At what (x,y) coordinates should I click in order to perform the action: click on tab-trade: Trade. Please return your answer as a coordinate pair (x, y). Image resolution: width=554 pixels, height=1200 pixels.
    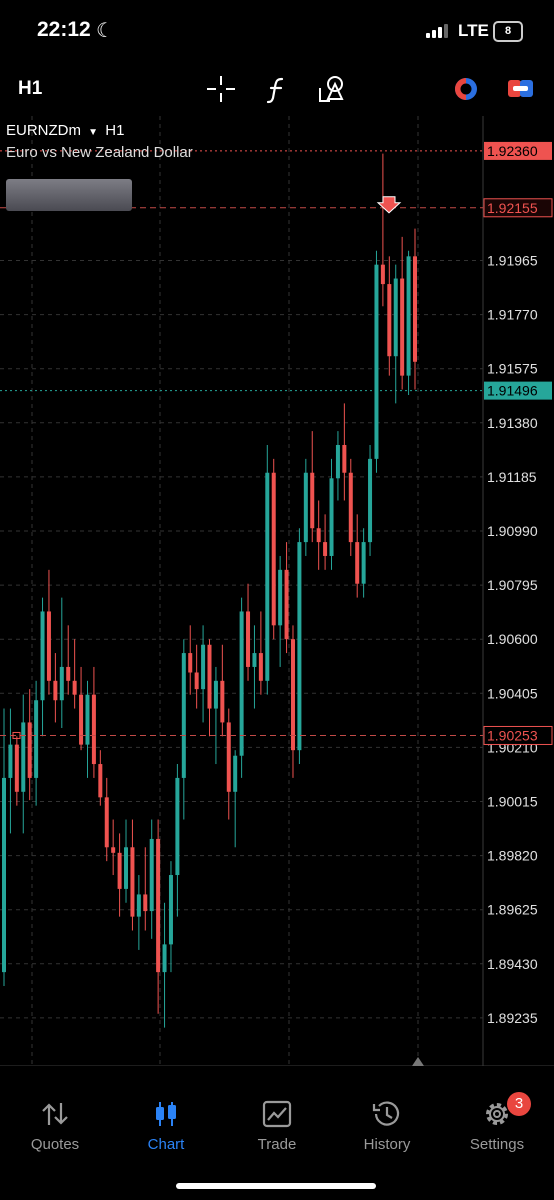
    Looking at the image, I should click on (277, 1121).